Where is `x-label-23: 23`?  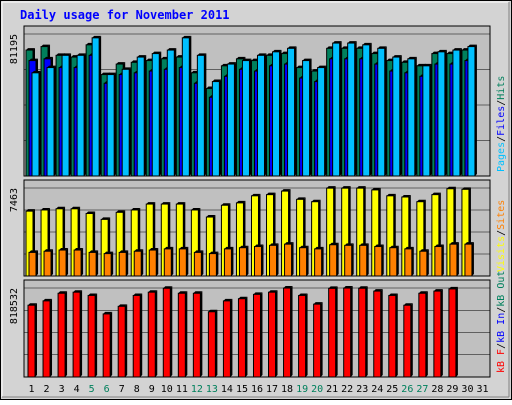
x-label-23: 23 is located at coordinates (362, 389).